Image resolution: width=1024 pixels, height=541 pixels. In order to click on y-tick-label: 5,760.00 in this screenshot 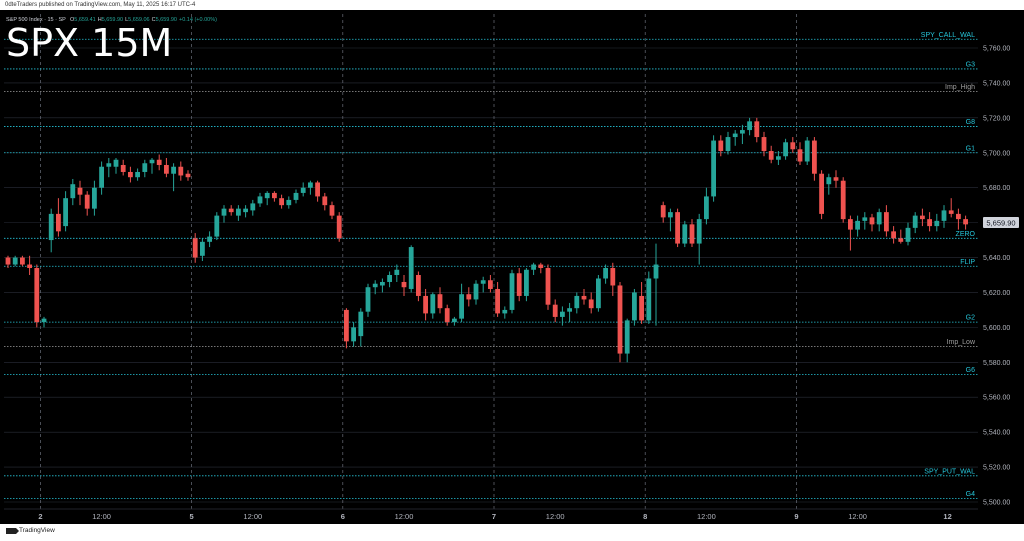, I will do `click(996, 49)`.